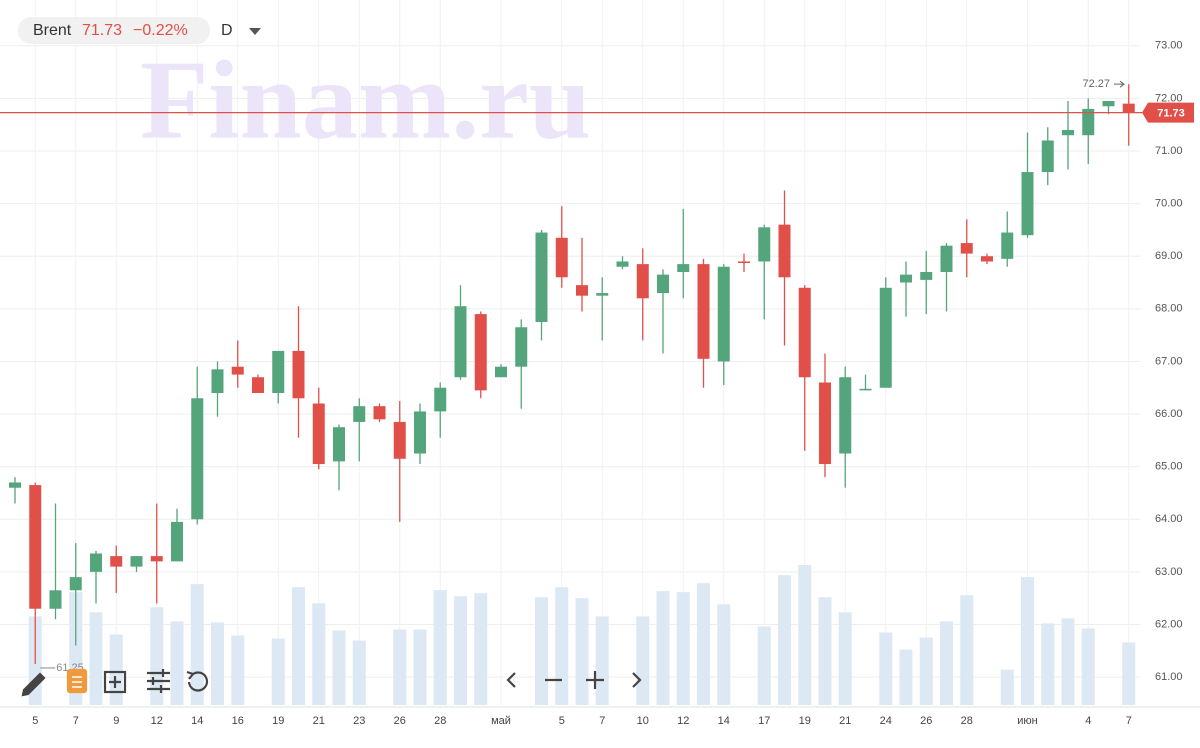 Image resolution: width=1200 pixels, height=748 pixels. I want to click on symbol-pill, so click(114, 30).